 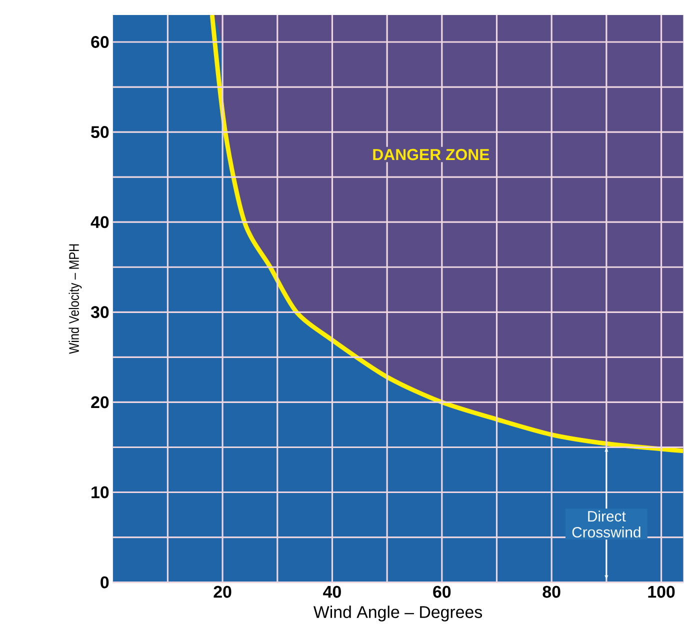 I want to click on annotation: Direct Crosswind, so click(x=606, y=524).